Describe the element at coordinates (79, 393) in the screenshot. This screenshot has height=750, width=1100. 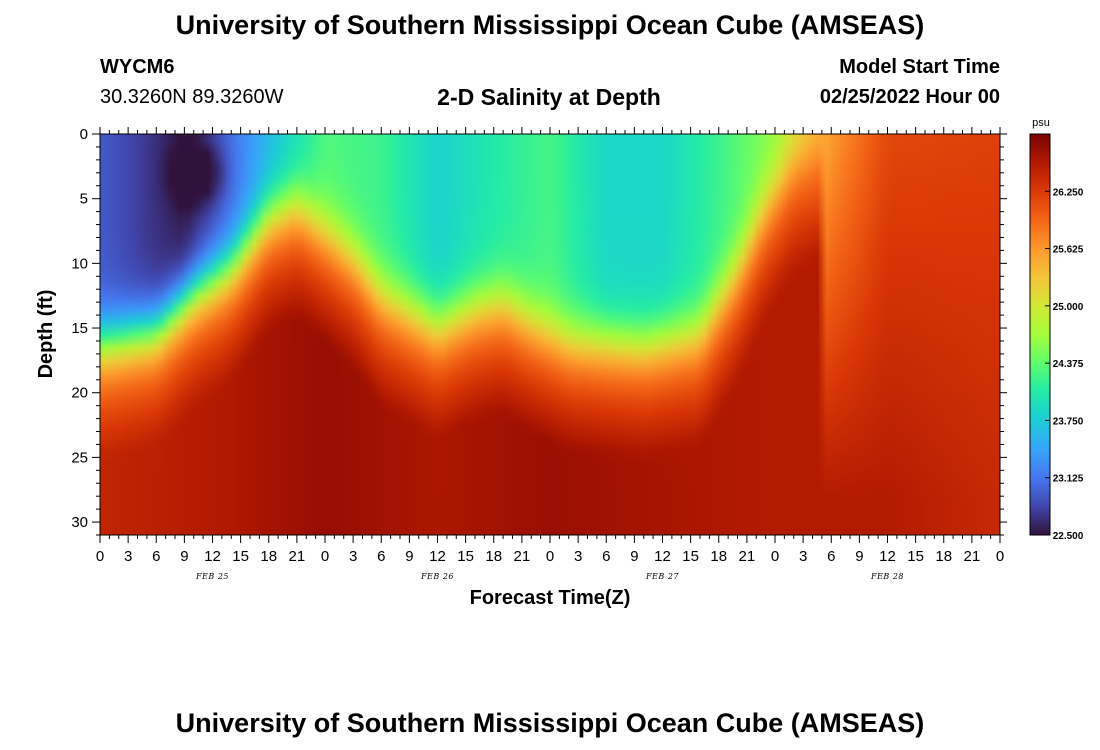
I see `y-tick-label: 20` at that location.